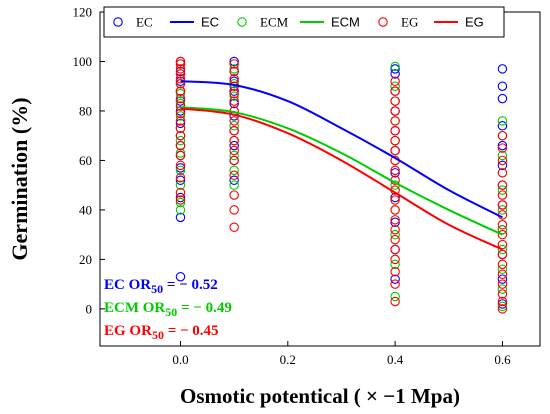 This screenshot has height=414, width=550. What do you see at coordinates (85, 209) in the screenshot?
I see `y-tick-label: 40` at bounding box center [85, 209].